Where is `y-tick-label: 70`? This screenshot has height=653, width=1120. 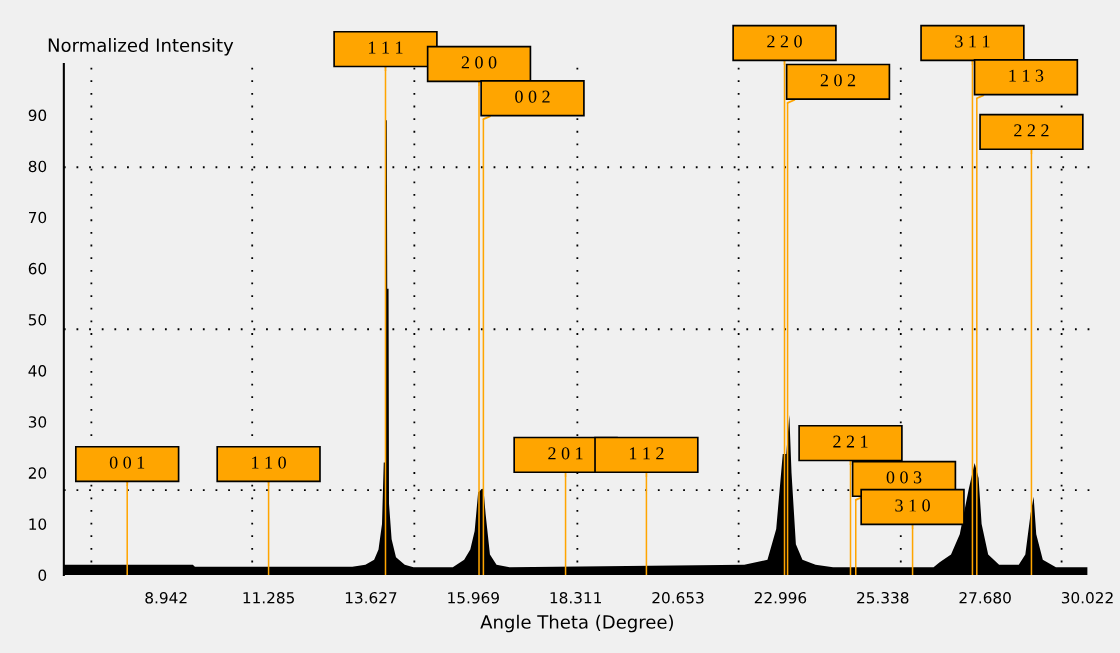
y-tick-label: 70 is located at coordinates (37, 217).